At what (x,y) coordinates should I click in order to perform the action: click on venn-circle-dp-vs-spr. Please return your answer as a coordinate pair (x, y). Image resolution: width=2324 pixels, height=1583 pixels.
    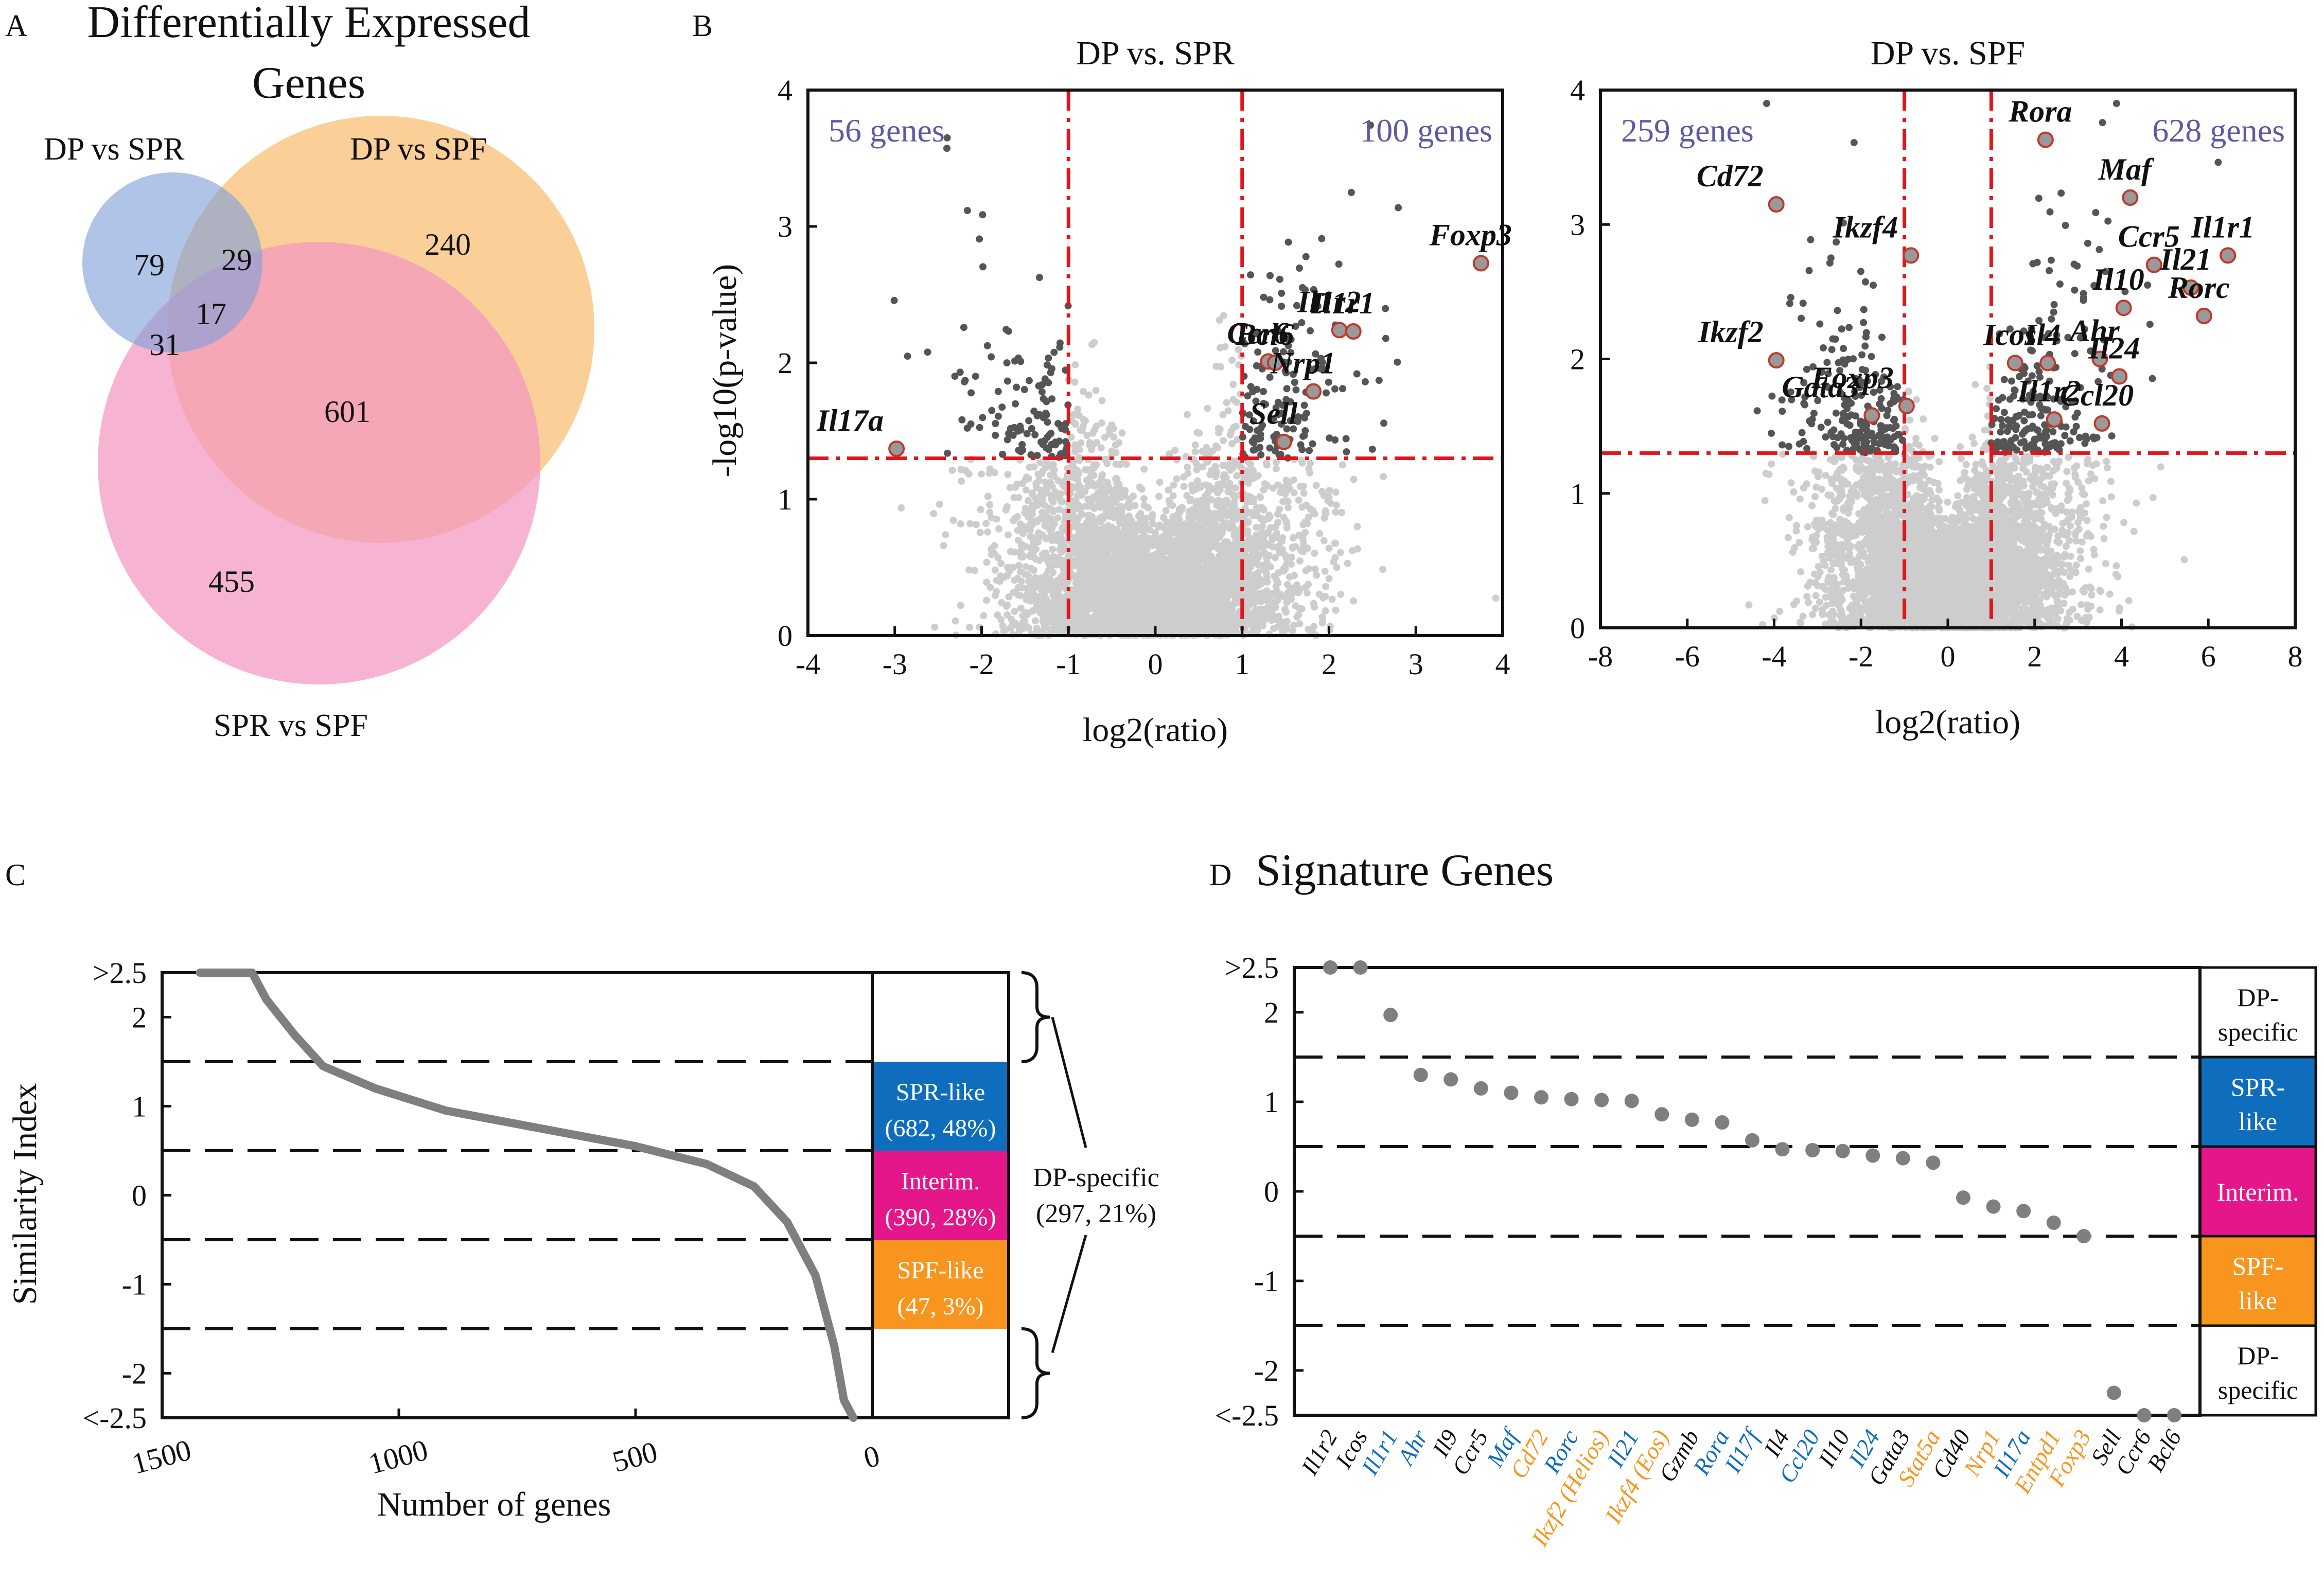
    Looking at the image, I should click on (172, 262).